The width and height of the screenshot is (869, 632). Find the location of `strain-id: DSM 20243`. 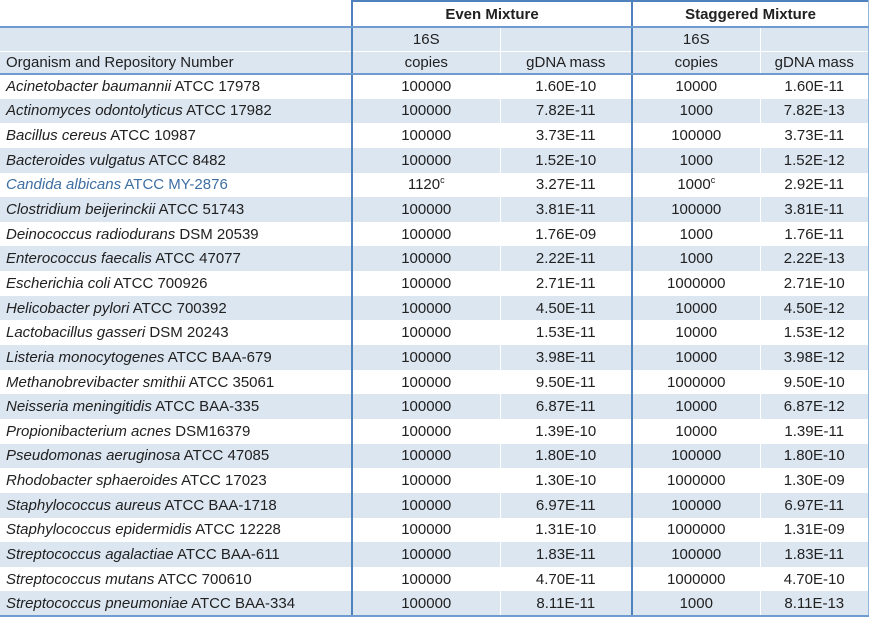

strain-id: DSM 20243 is located at coordinates (187, 333).